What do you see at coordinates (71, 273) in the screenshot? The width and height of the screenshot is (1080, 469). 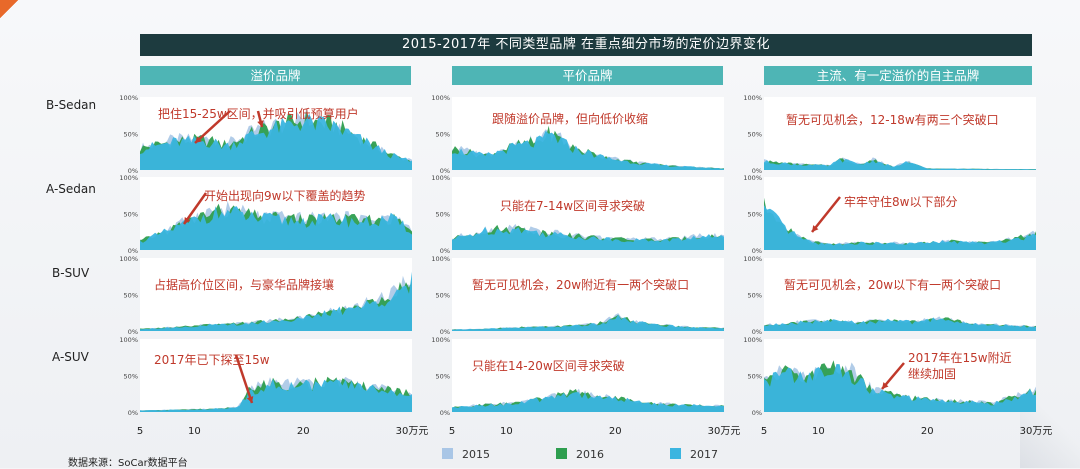 I see `row-label-b-suv: B-SUV` at bounding box center [71, 273].